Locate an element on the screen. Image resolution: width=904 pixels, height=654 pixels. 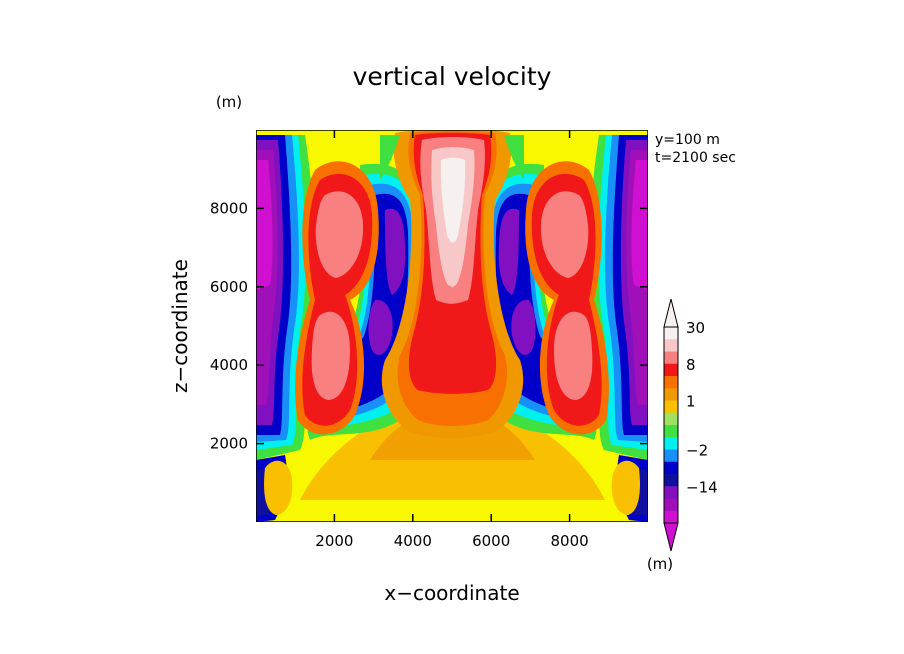
x-tick-label: 4000 is located at coordinates (413, 541).